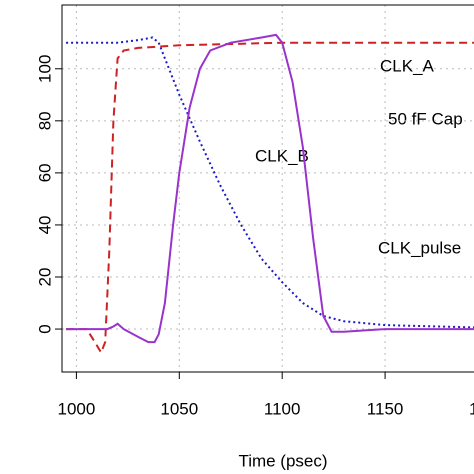  Describe the element at coordinates (44, 172) in the screenshot. I see `y-tick-label: 60` at that location.